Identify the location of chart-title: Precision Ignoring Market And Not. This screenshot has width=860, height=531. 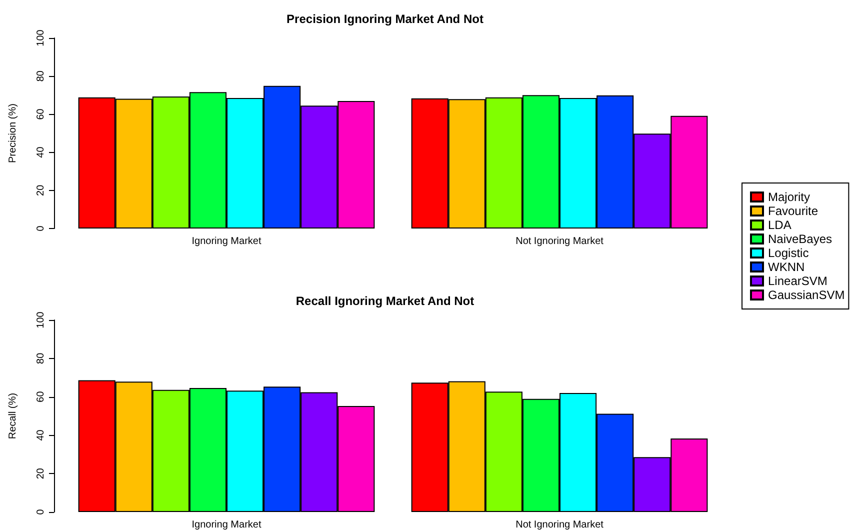
(385, 19).